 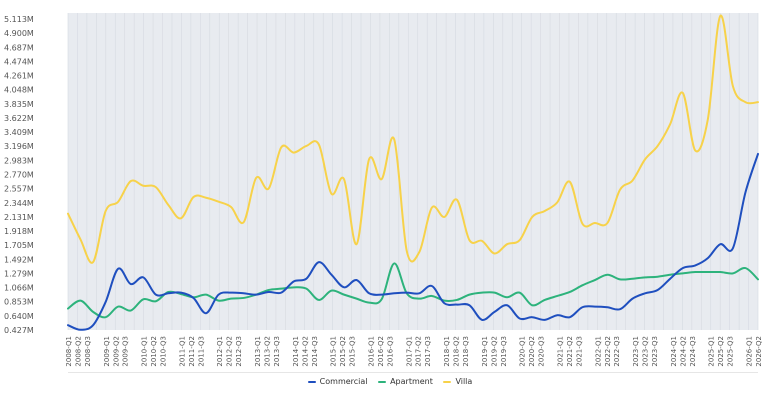 What do you see at coordinates (311, 381) in the screenshot?
I see `legend-swatch-commercial` at bounding box center [311, 381].